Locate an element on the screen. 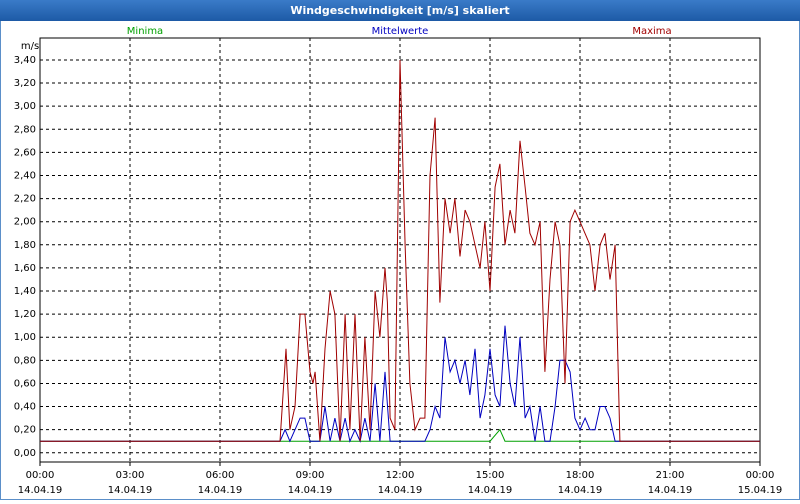  x-tick-label: 12:00 is located at coordinates (400, 475).